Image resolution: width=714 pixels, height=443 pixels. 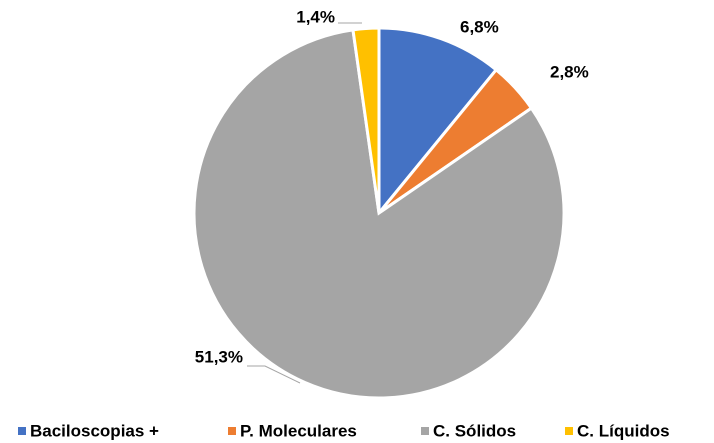 I want to click on data-label: 1,4%, so click(x=315, y=16).